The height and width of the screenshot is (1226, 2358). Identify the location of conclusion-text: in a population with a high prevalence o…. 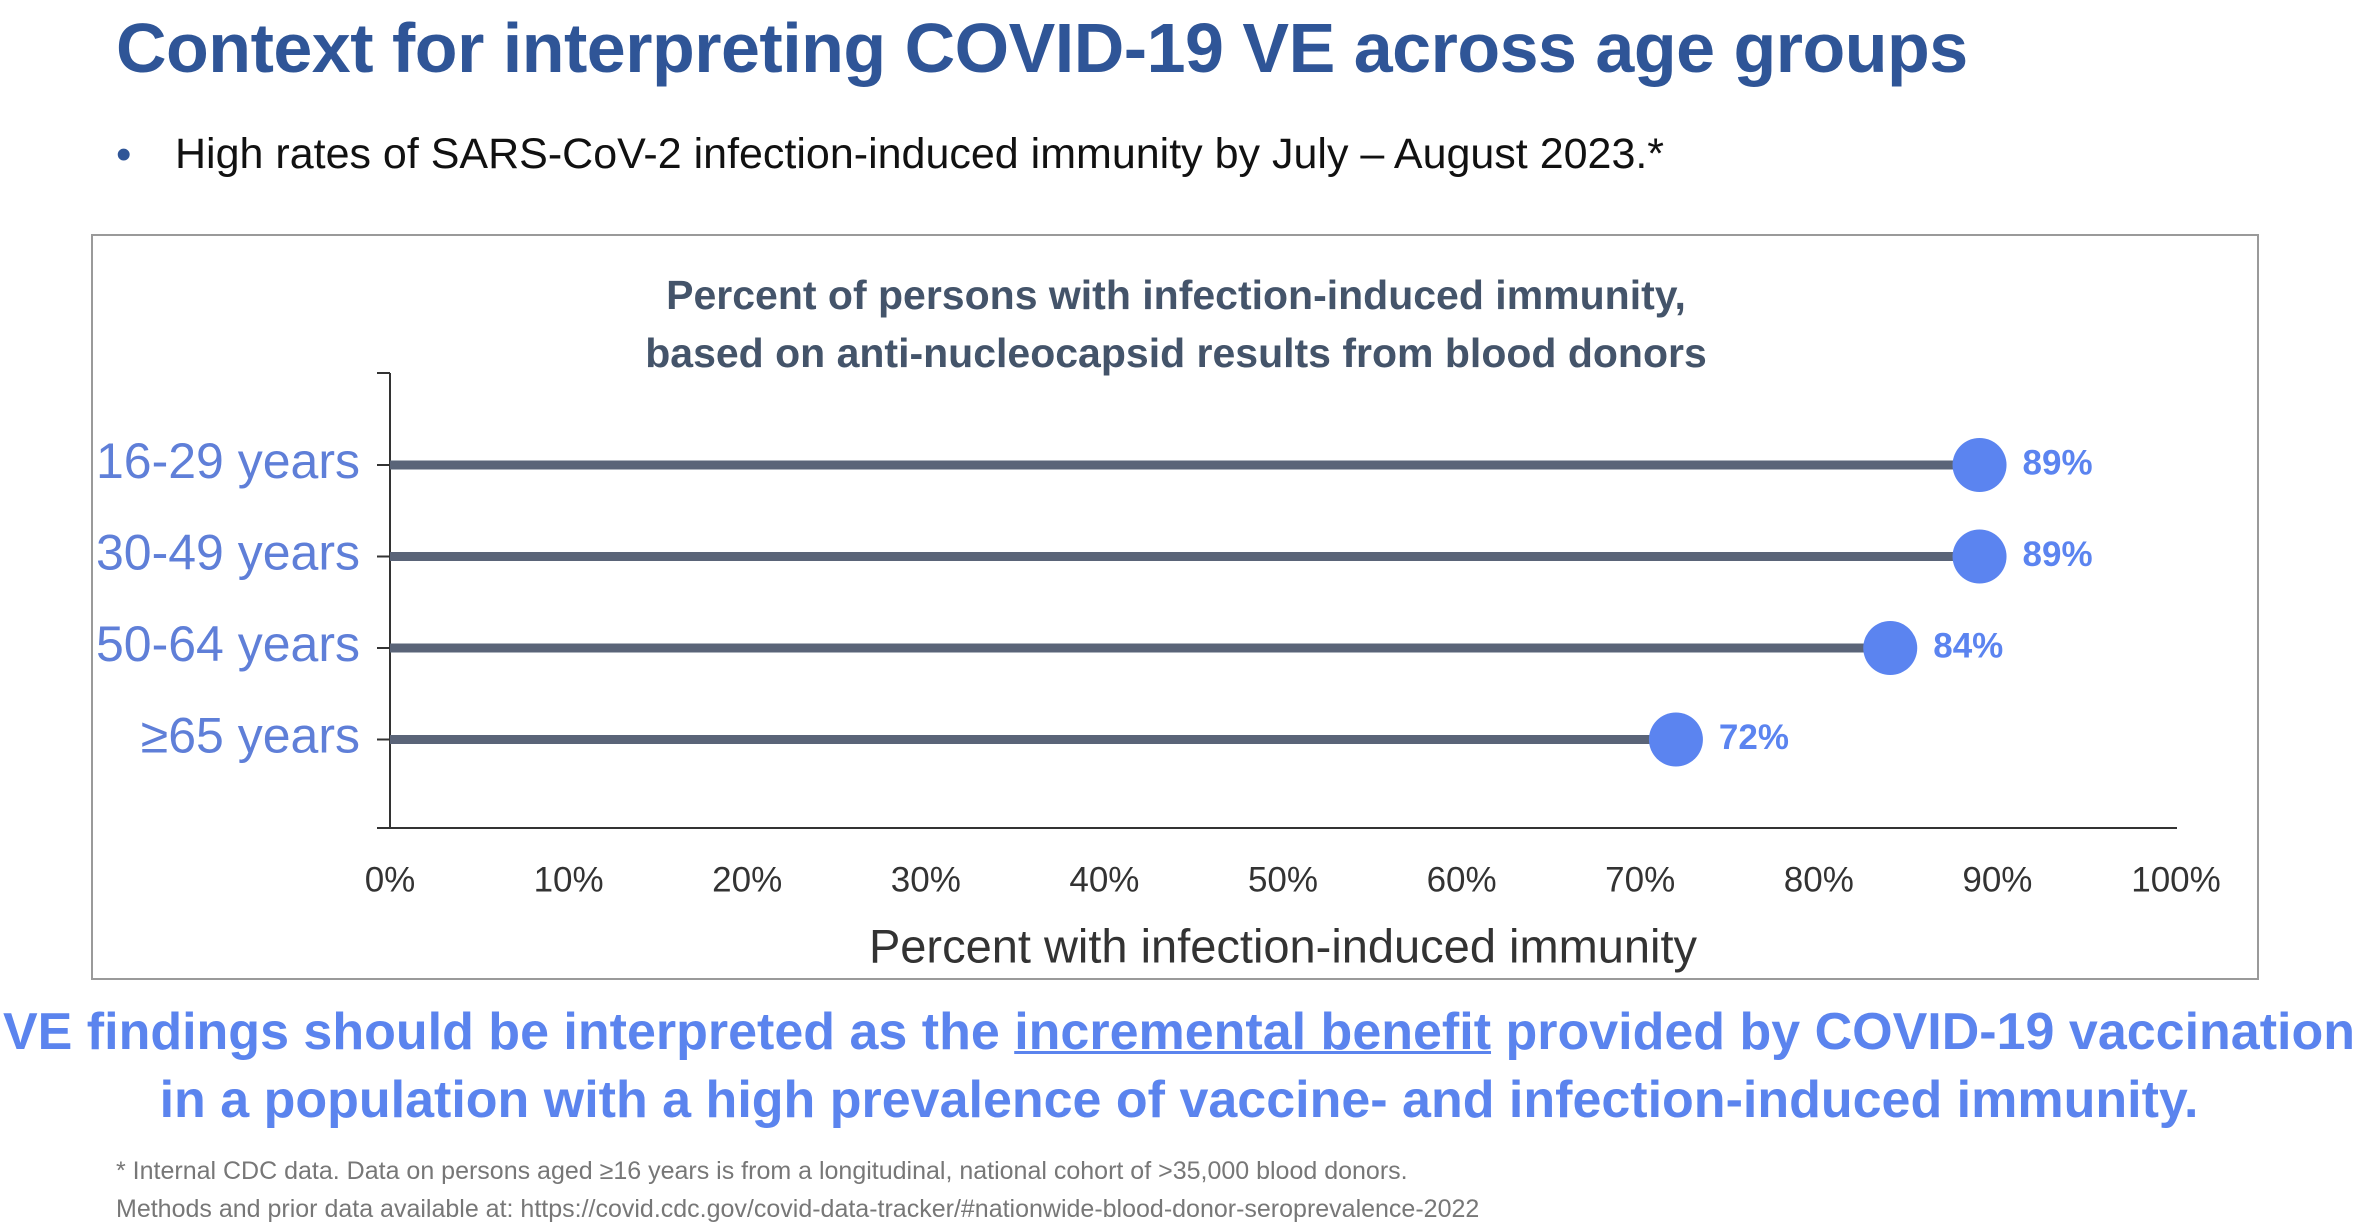
(1179, 1100).